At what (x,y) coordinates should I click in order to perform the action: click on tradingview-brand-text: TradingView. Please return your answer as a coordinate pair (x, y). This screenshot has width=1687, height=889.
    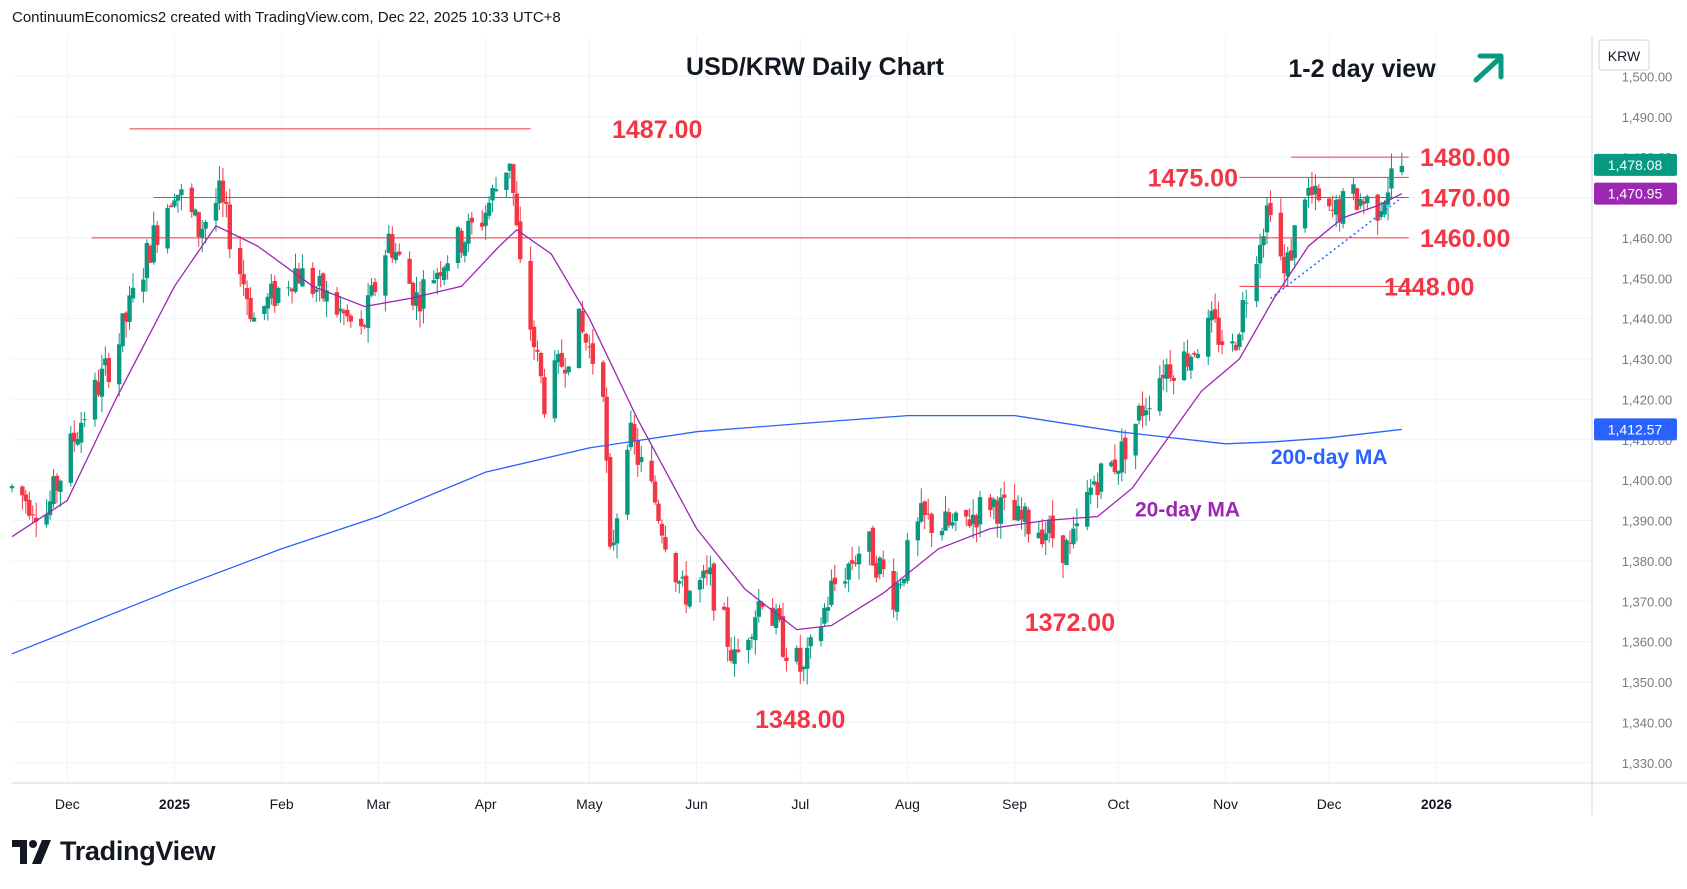
    Looking at the image, I should click on (138, 851).